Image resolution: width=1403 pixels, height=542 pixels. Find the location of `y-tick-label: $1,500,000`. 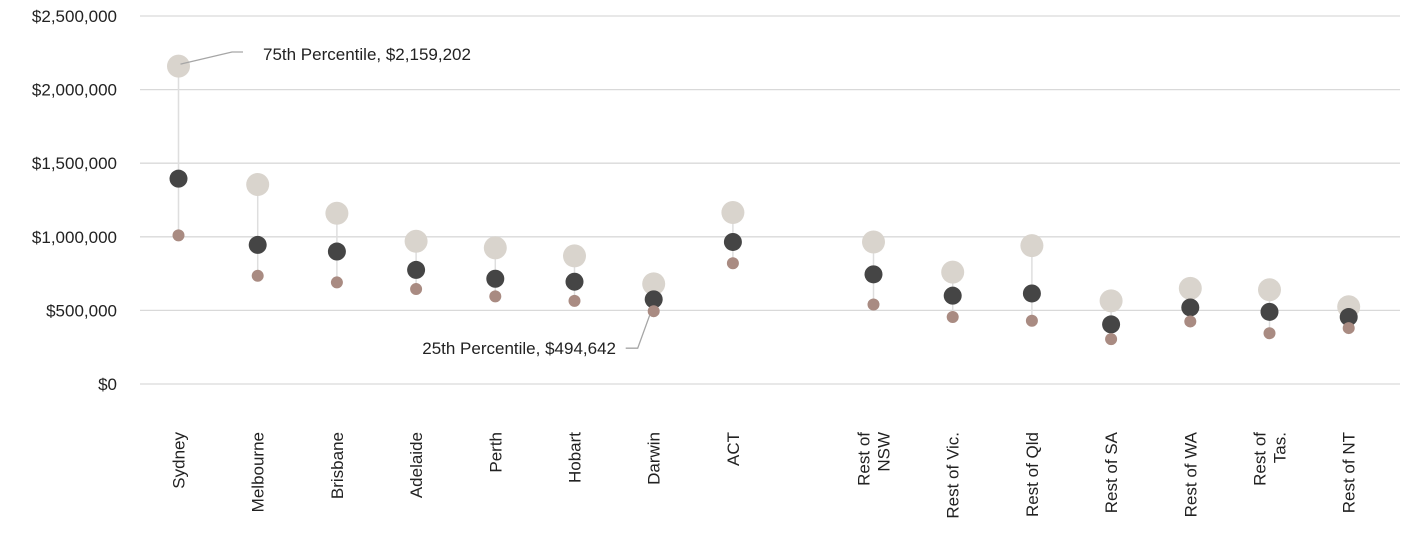

y-tick-label: $1,500,000 is located at coordinates (74, 163).